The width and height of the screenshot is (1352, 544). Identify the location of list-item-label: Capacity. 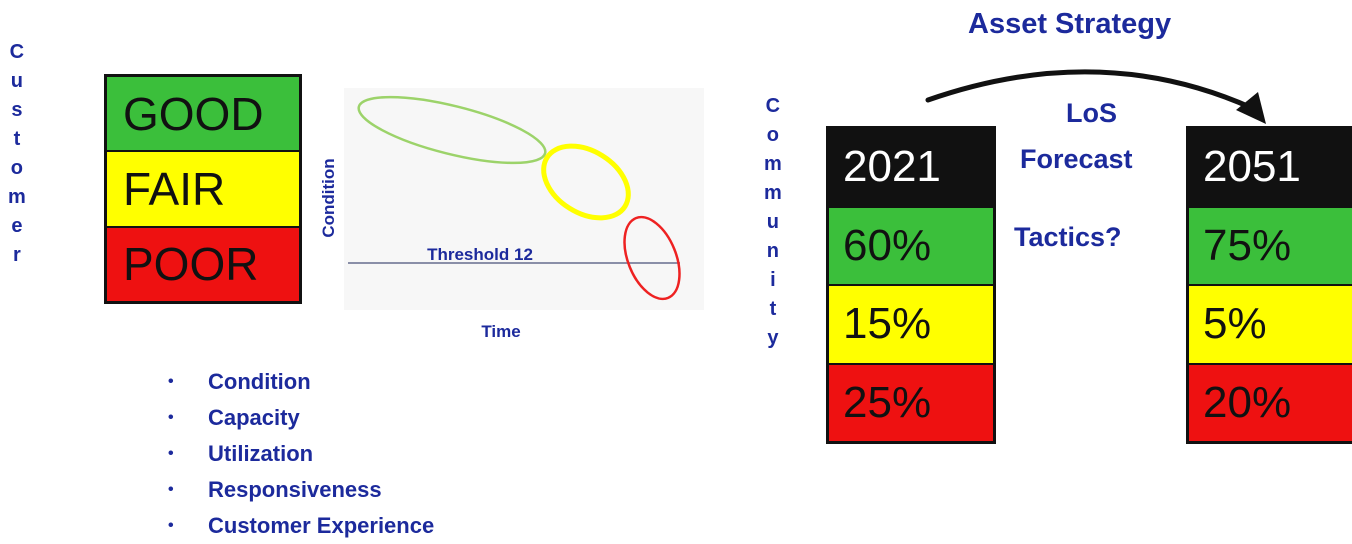
(254, 417).